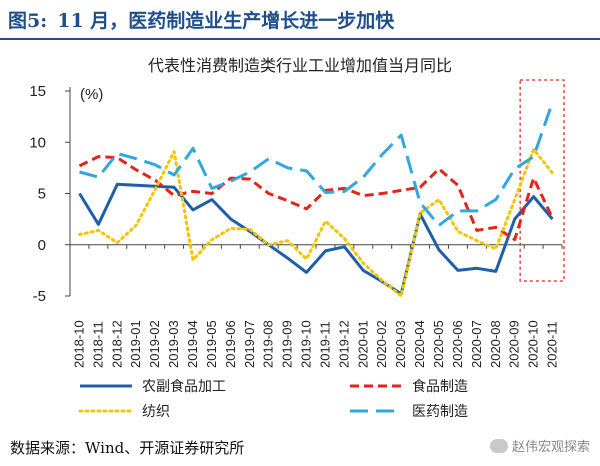 This screenshot has height=466, width=600. Describe the element at coordinates (154, 344) in the screenshot. I see `x-tick-label: 2019-02` at that location.